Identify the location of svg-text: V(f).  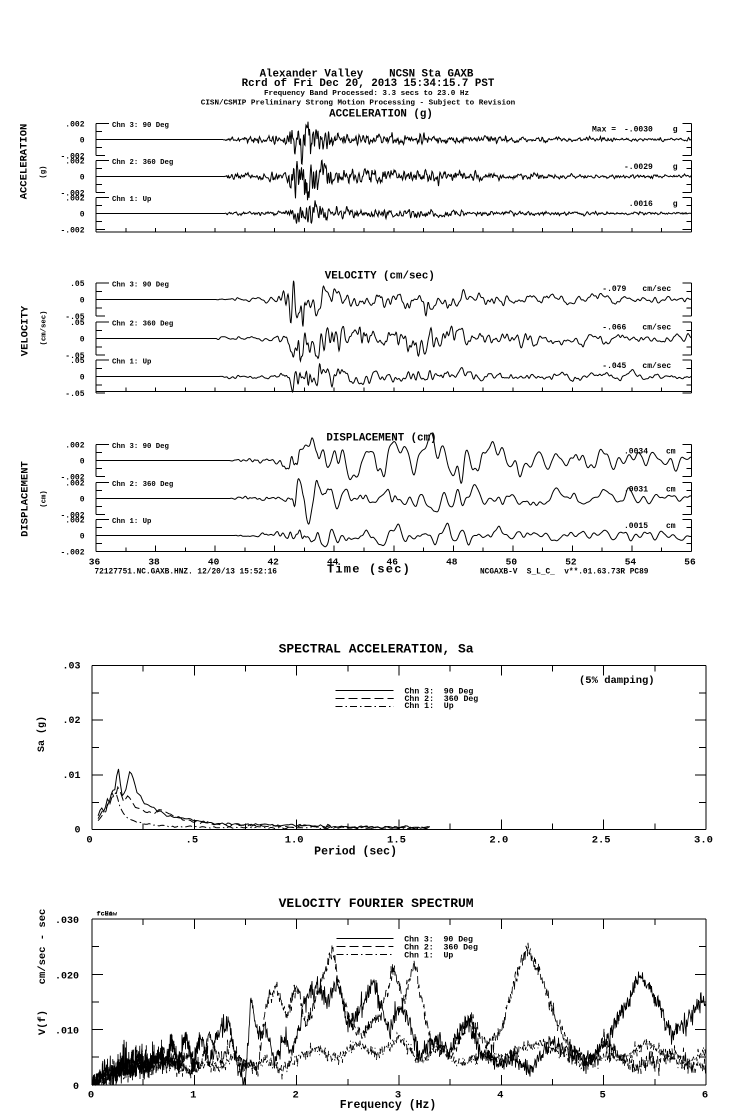
(43, 1022).